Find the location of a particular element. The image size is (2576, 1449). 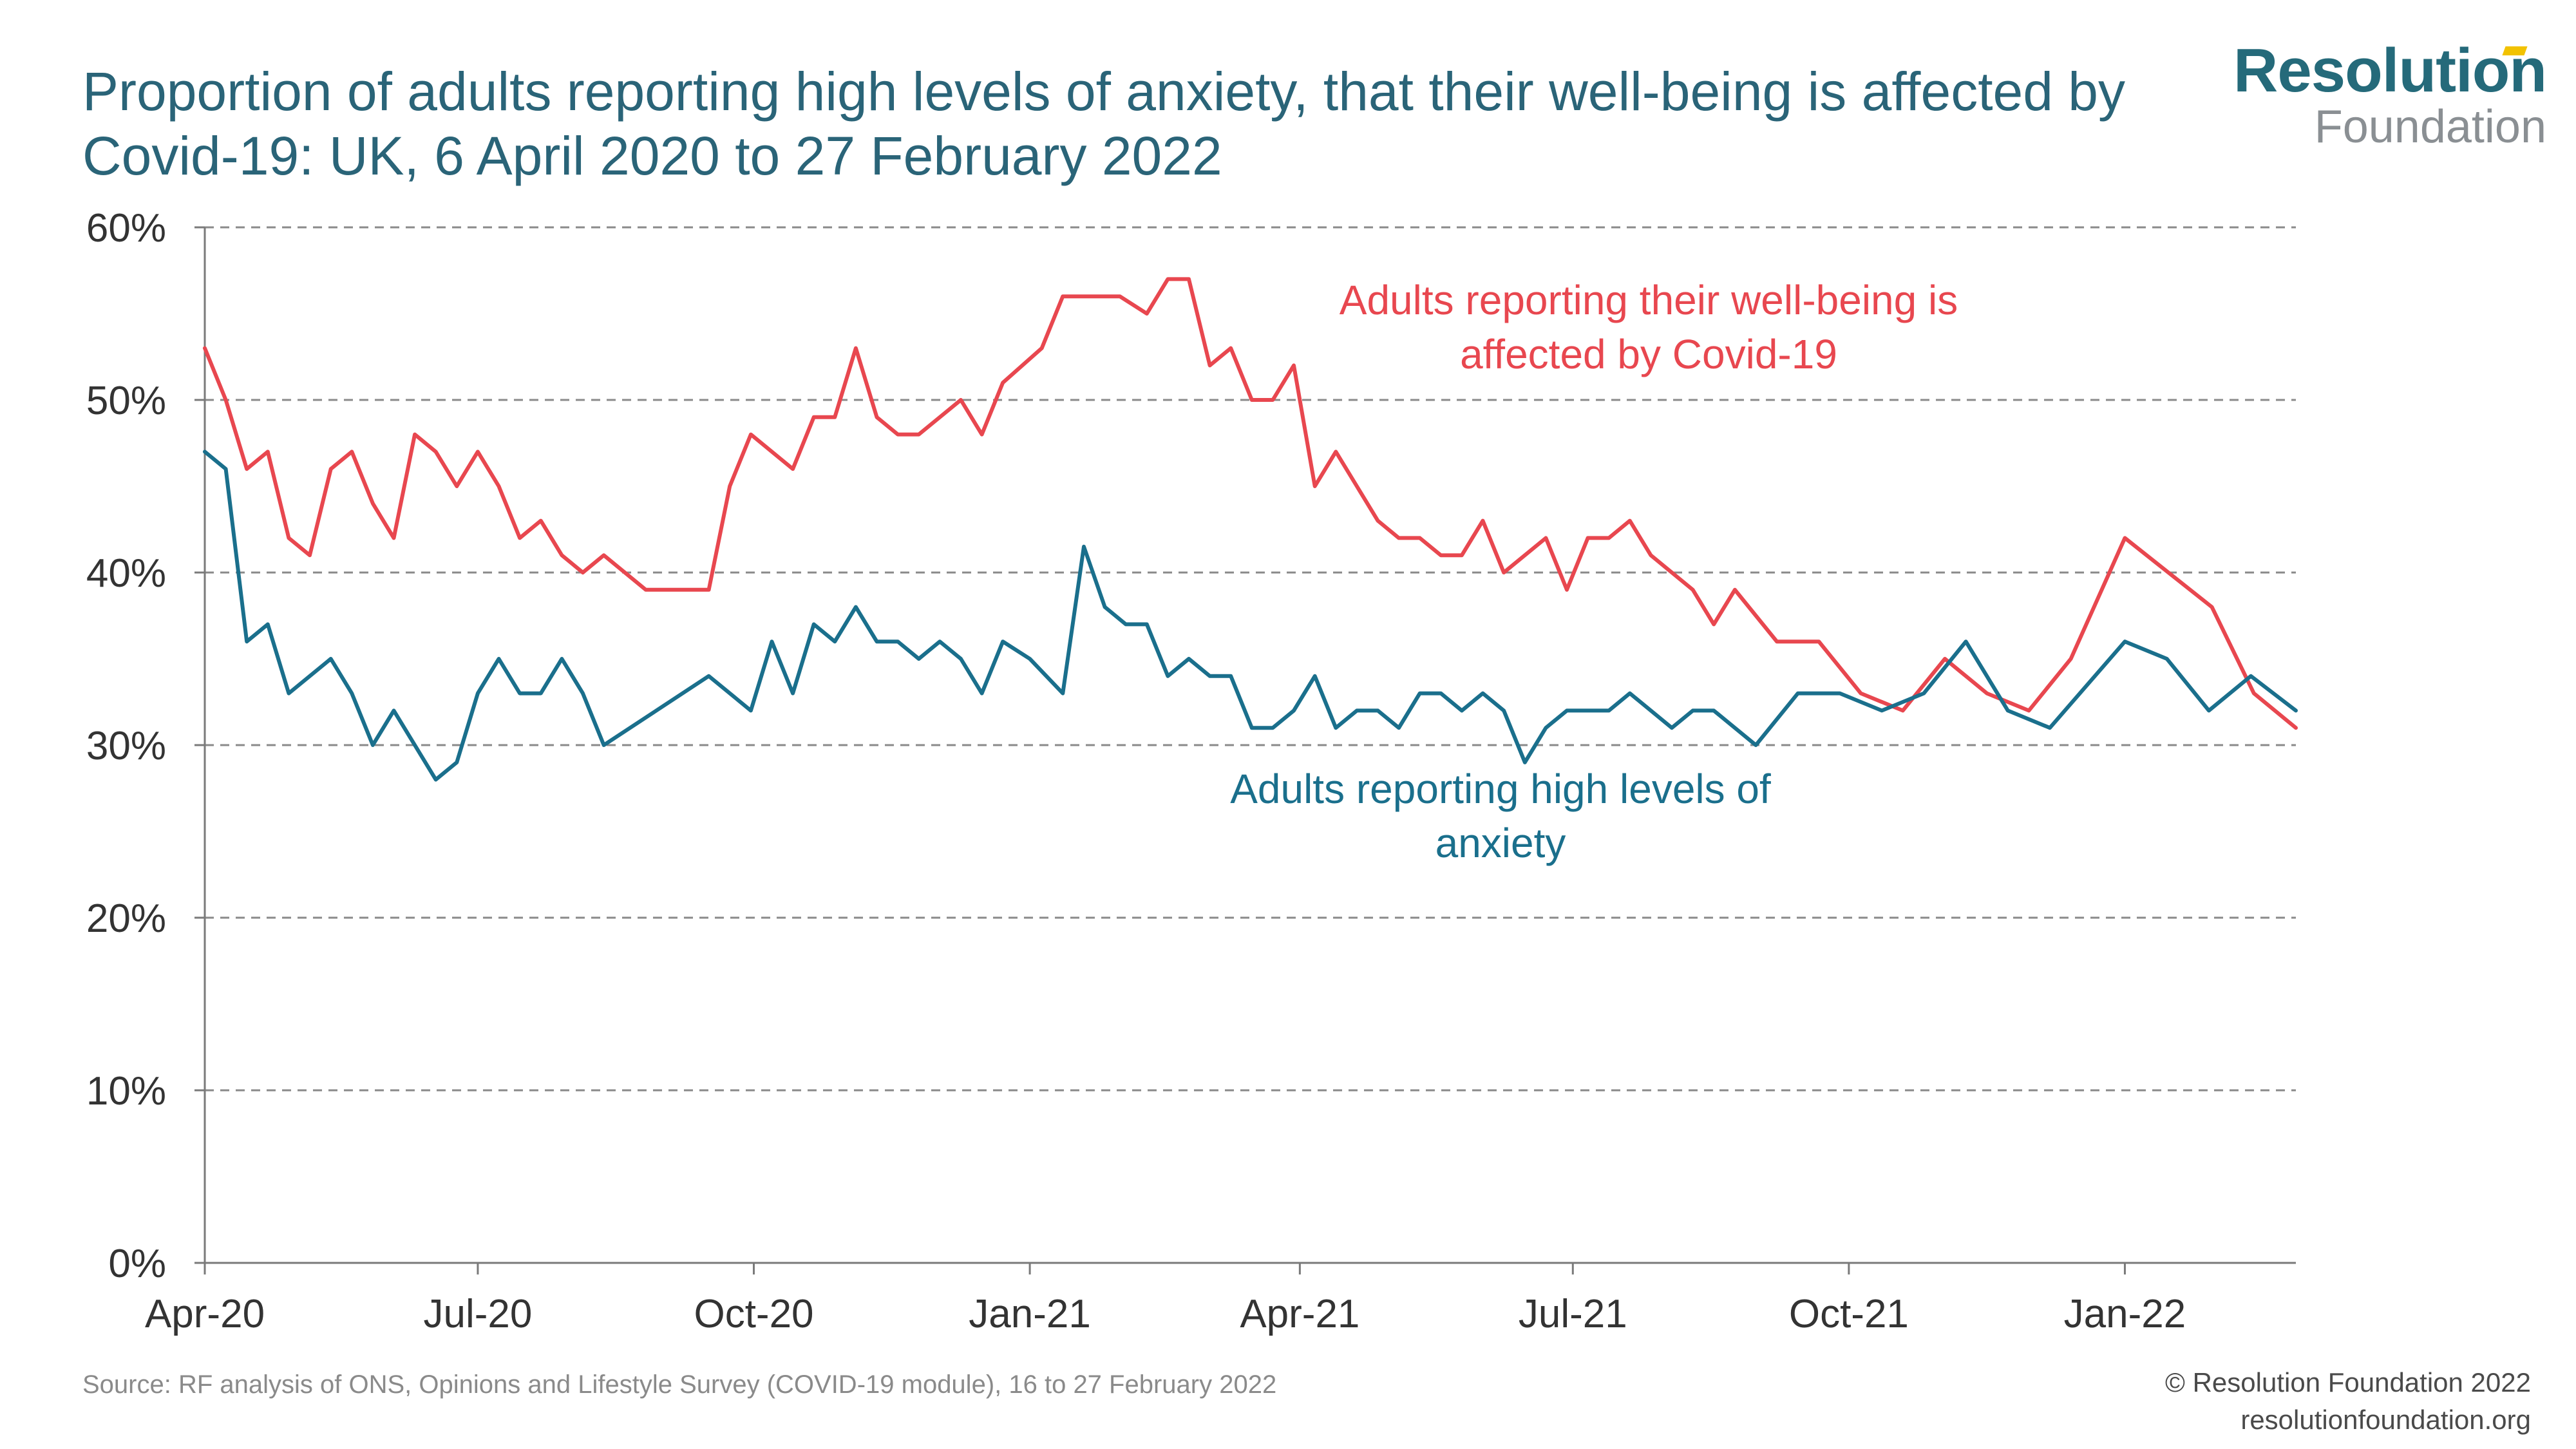

y-tick-label: 50% is located at coordinates (126, 401).